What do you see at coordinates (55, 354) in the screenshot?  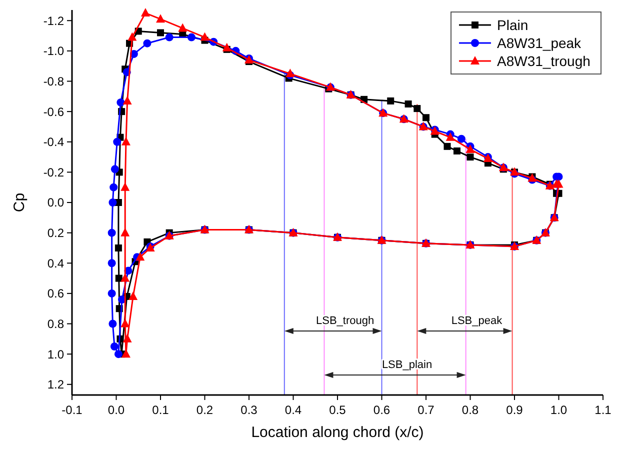 I see `y-tick-label: 1.0` at bounding box center [55, 354].